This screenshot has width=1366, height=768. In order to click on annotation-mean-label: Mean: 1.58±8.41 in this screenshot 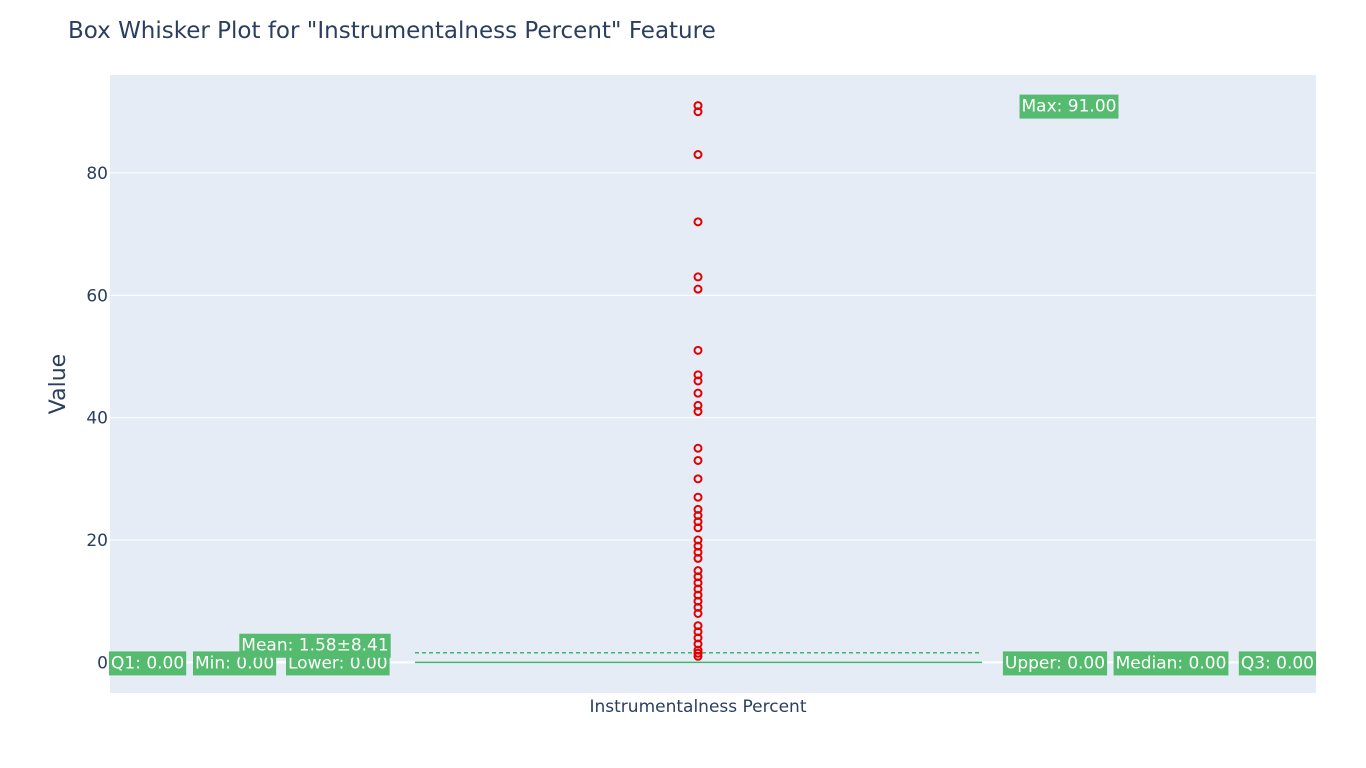, I will do `click(314, 646)`.